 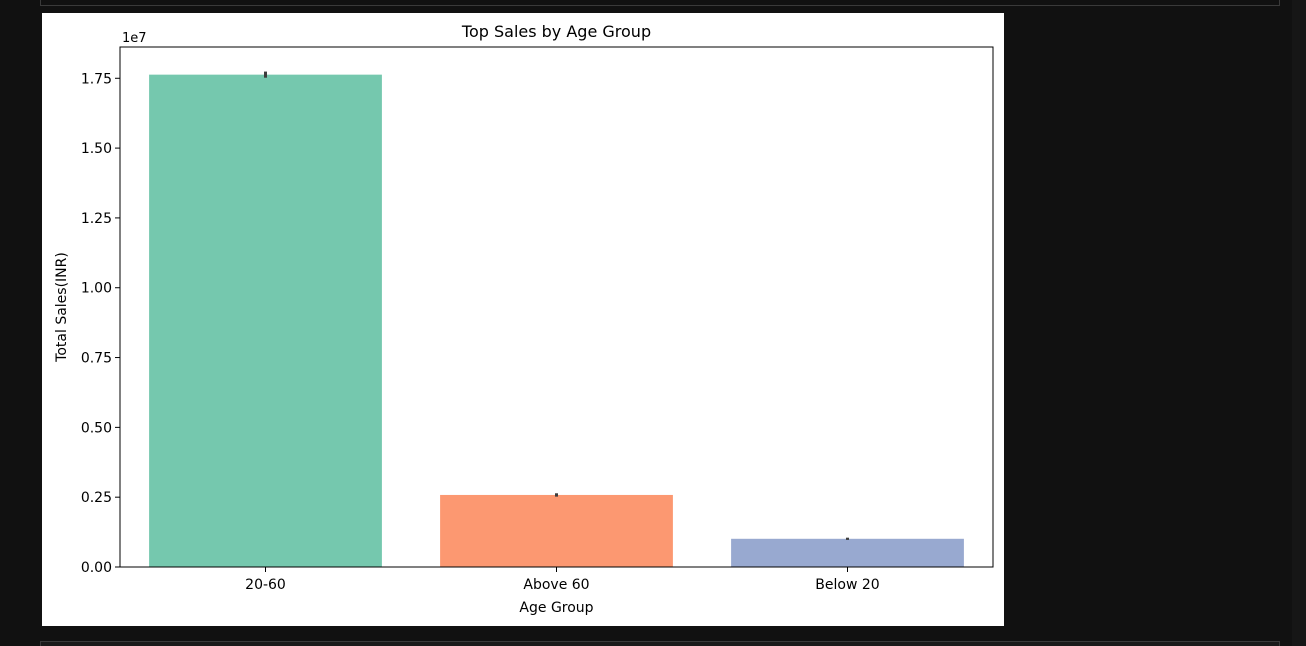 I want to click on x-axis-ticks: 20-60 Above 60 Below 20, so click(x=562, y=580).